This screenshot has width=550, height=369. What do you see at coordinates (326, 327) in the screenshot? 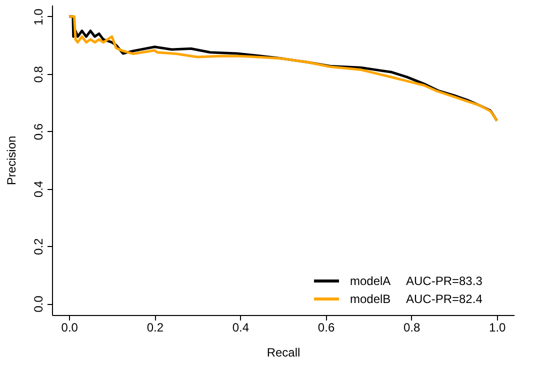
I see `x-tick-label: 0.6` at bounding box center [326, 327].